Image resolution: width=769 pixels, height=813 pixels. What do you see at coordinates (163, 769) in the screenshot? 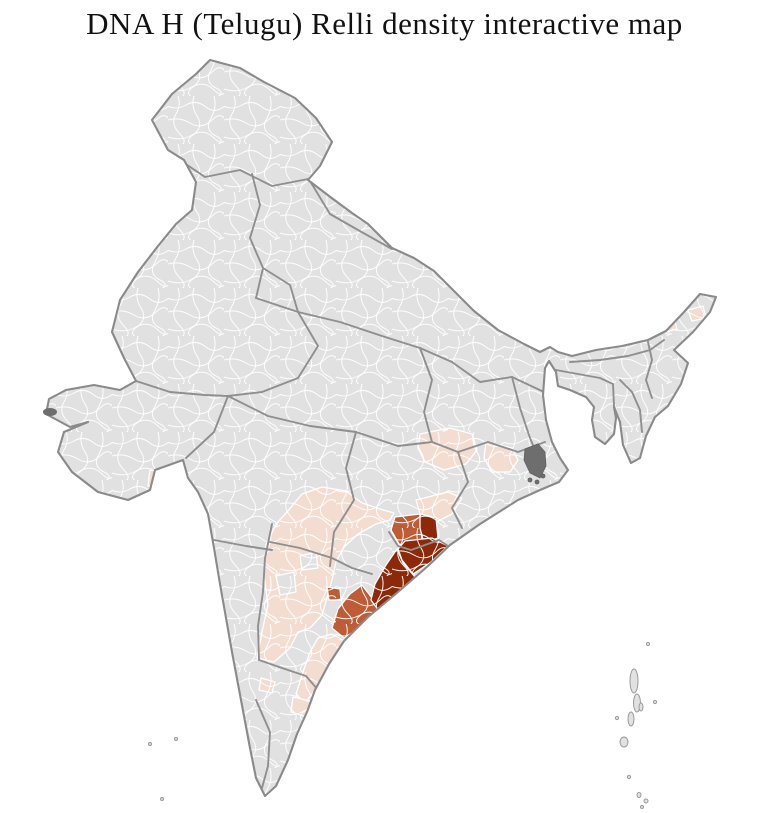
I see `lakshadweep-islands` at bounding box center [163, 769].